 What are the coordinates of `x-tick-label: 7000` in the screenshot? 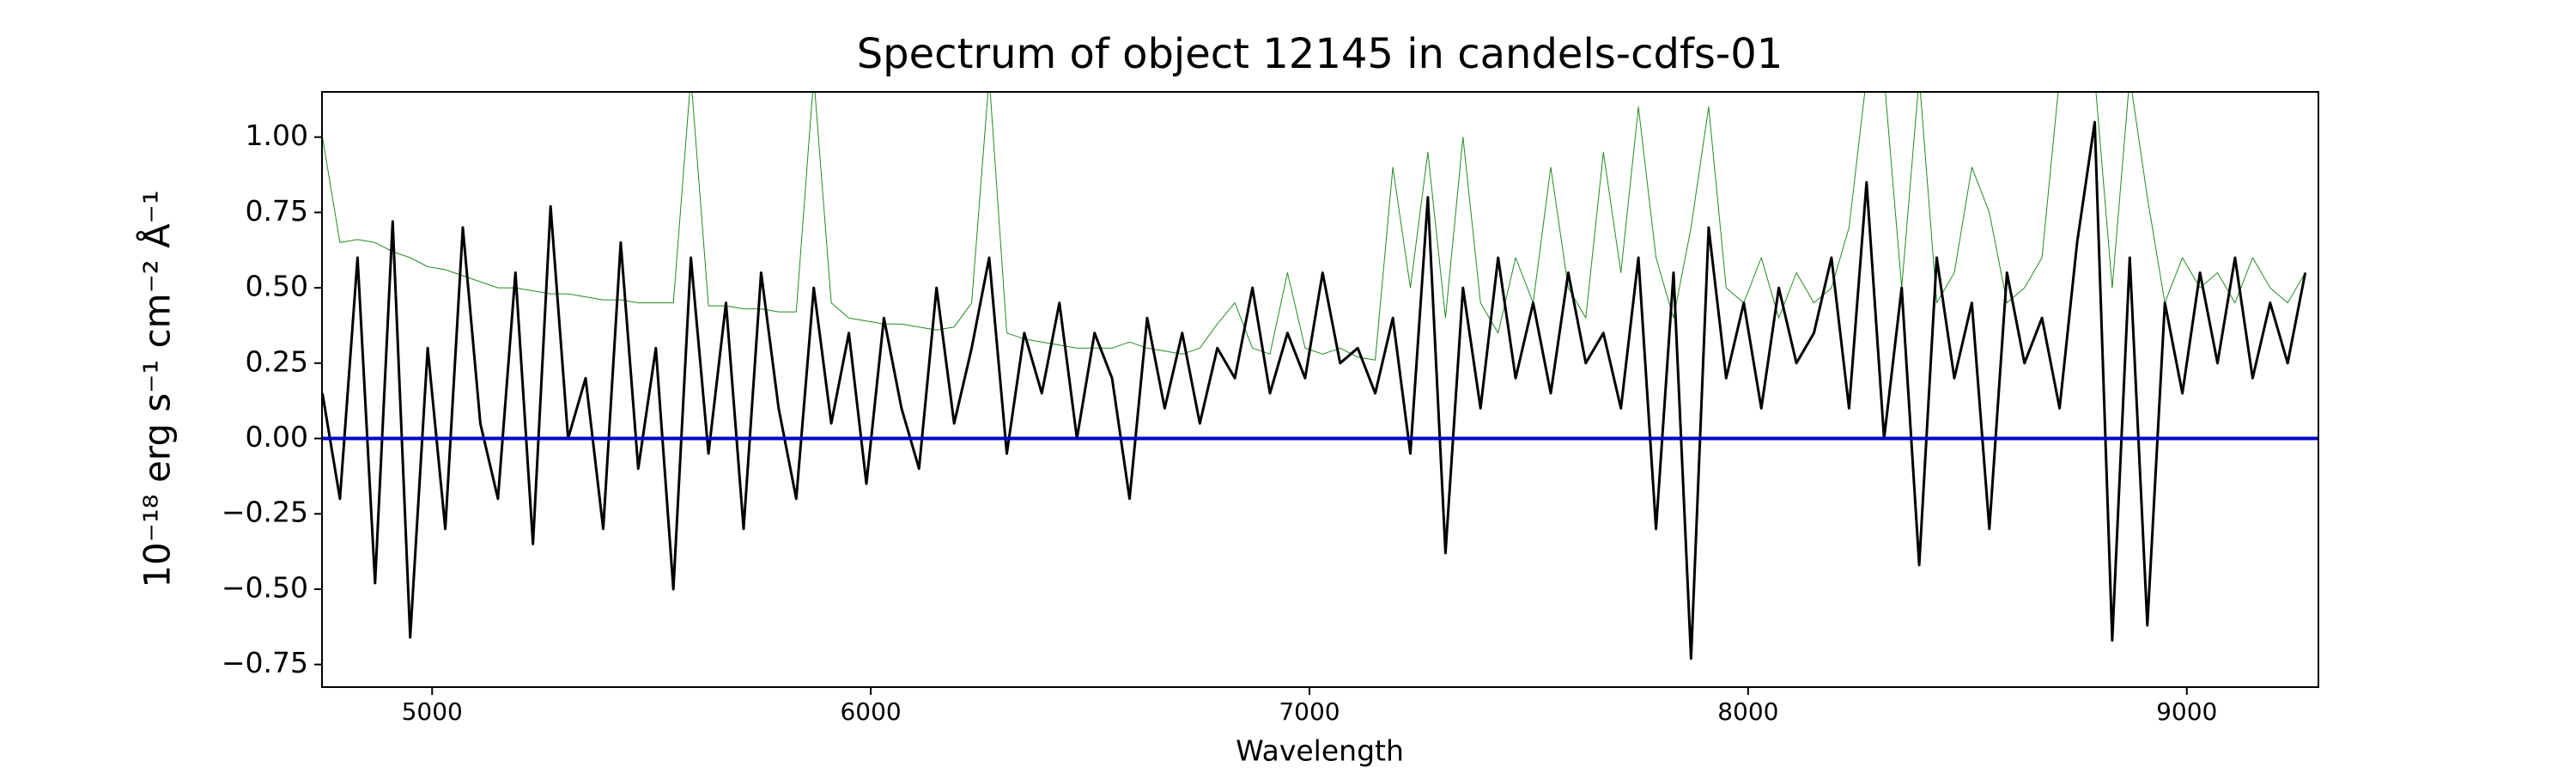 It's located at (1309, 711).